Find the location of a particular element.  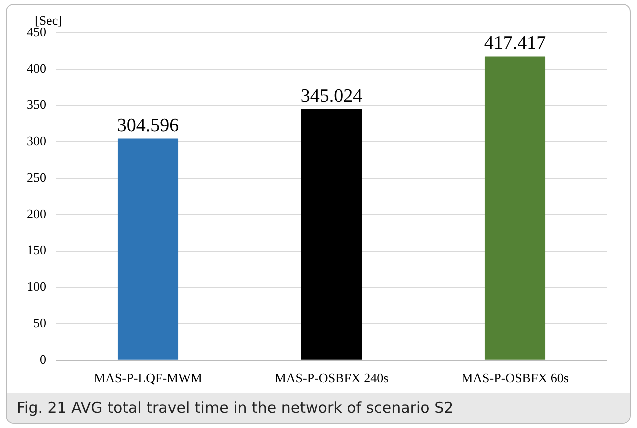

y-tick-label: 400 is located at coordinates (36, 68).